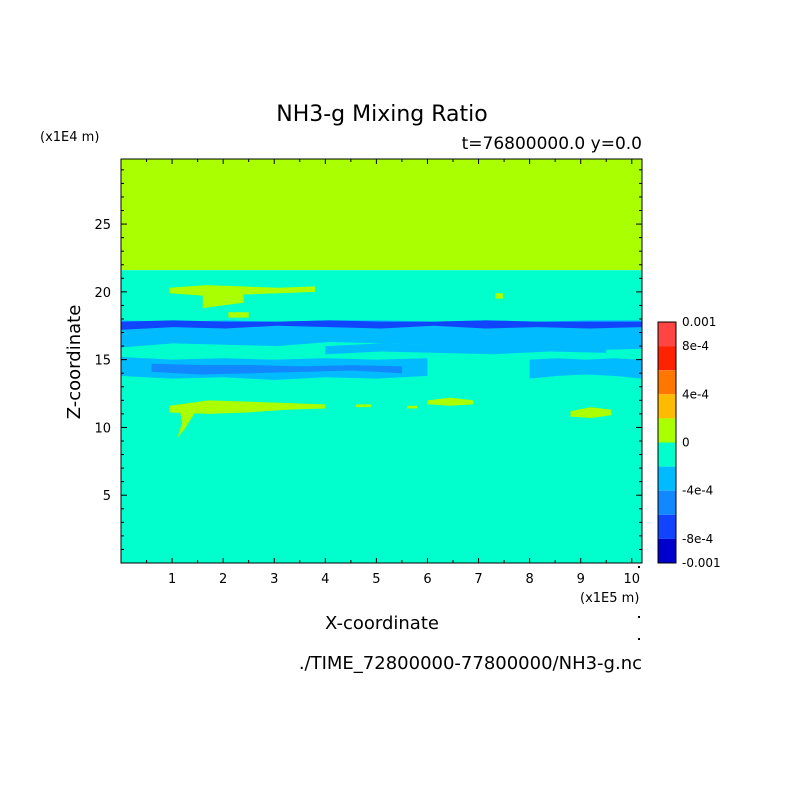 This screenshot has width=804, height=804. Describe the element at coordinates (470, 663) in the screenshot. I see `source-file-label: ./TIME_72800000-77800000/NH3-g.nc` at that location.